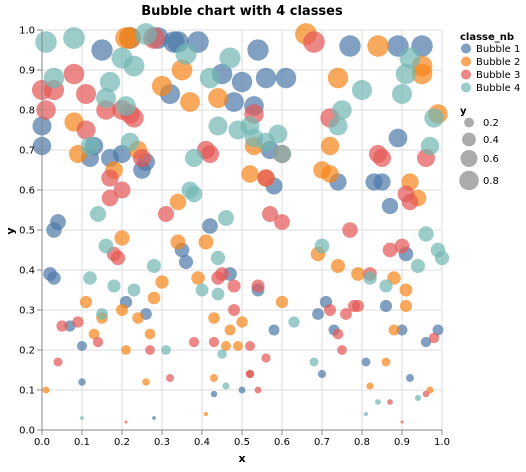 This screenshot has height=472, width=526. What do you see at coordinates (27, 111) in the screenshot?
I see `y-tick-label: 0.8` at bounding box center [27, 111].